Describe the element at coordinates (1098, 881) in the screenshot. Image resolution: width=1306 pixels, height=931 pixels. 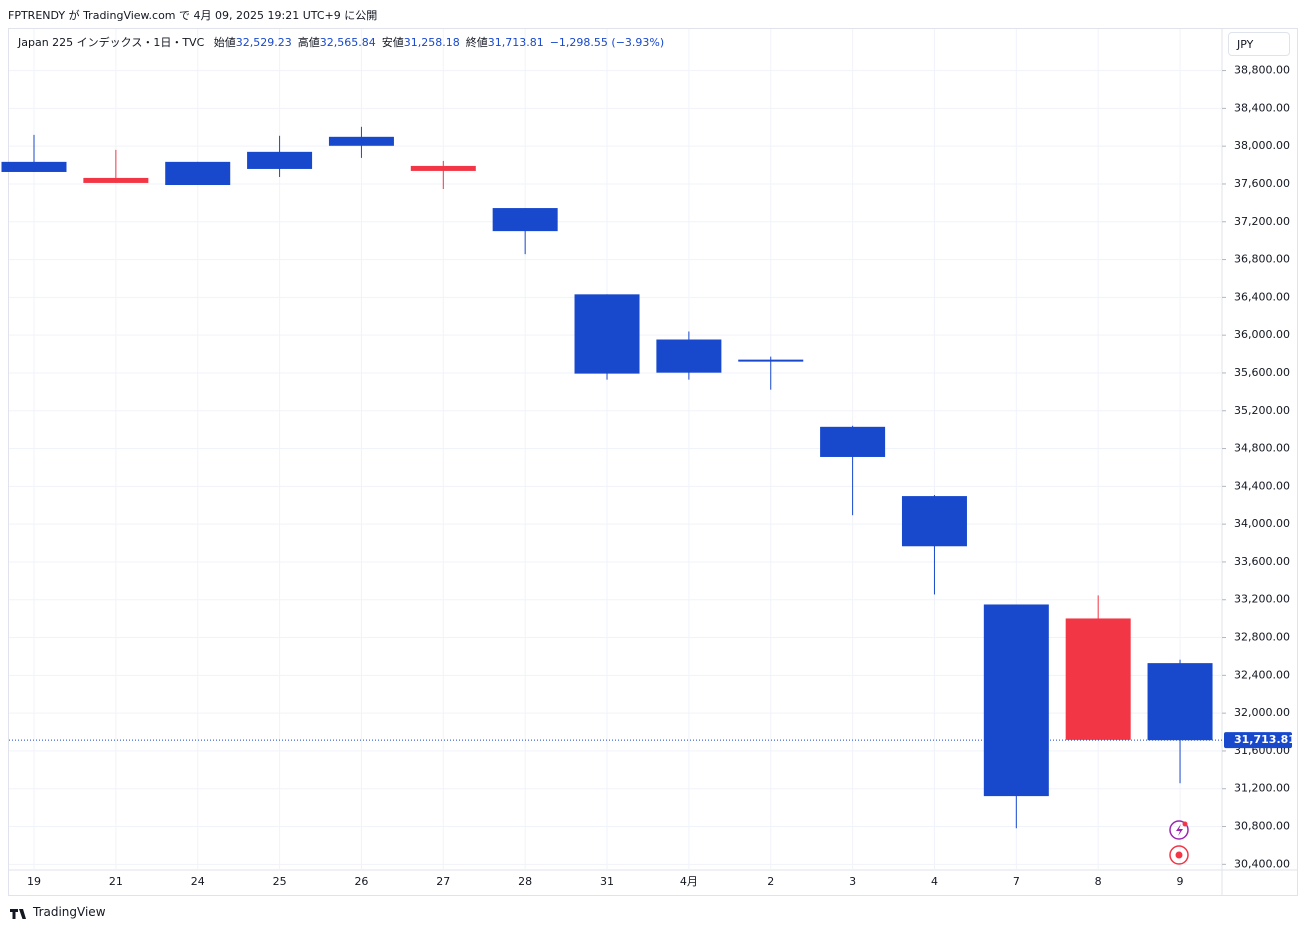
I see `x-tick-label: 8` at that location.